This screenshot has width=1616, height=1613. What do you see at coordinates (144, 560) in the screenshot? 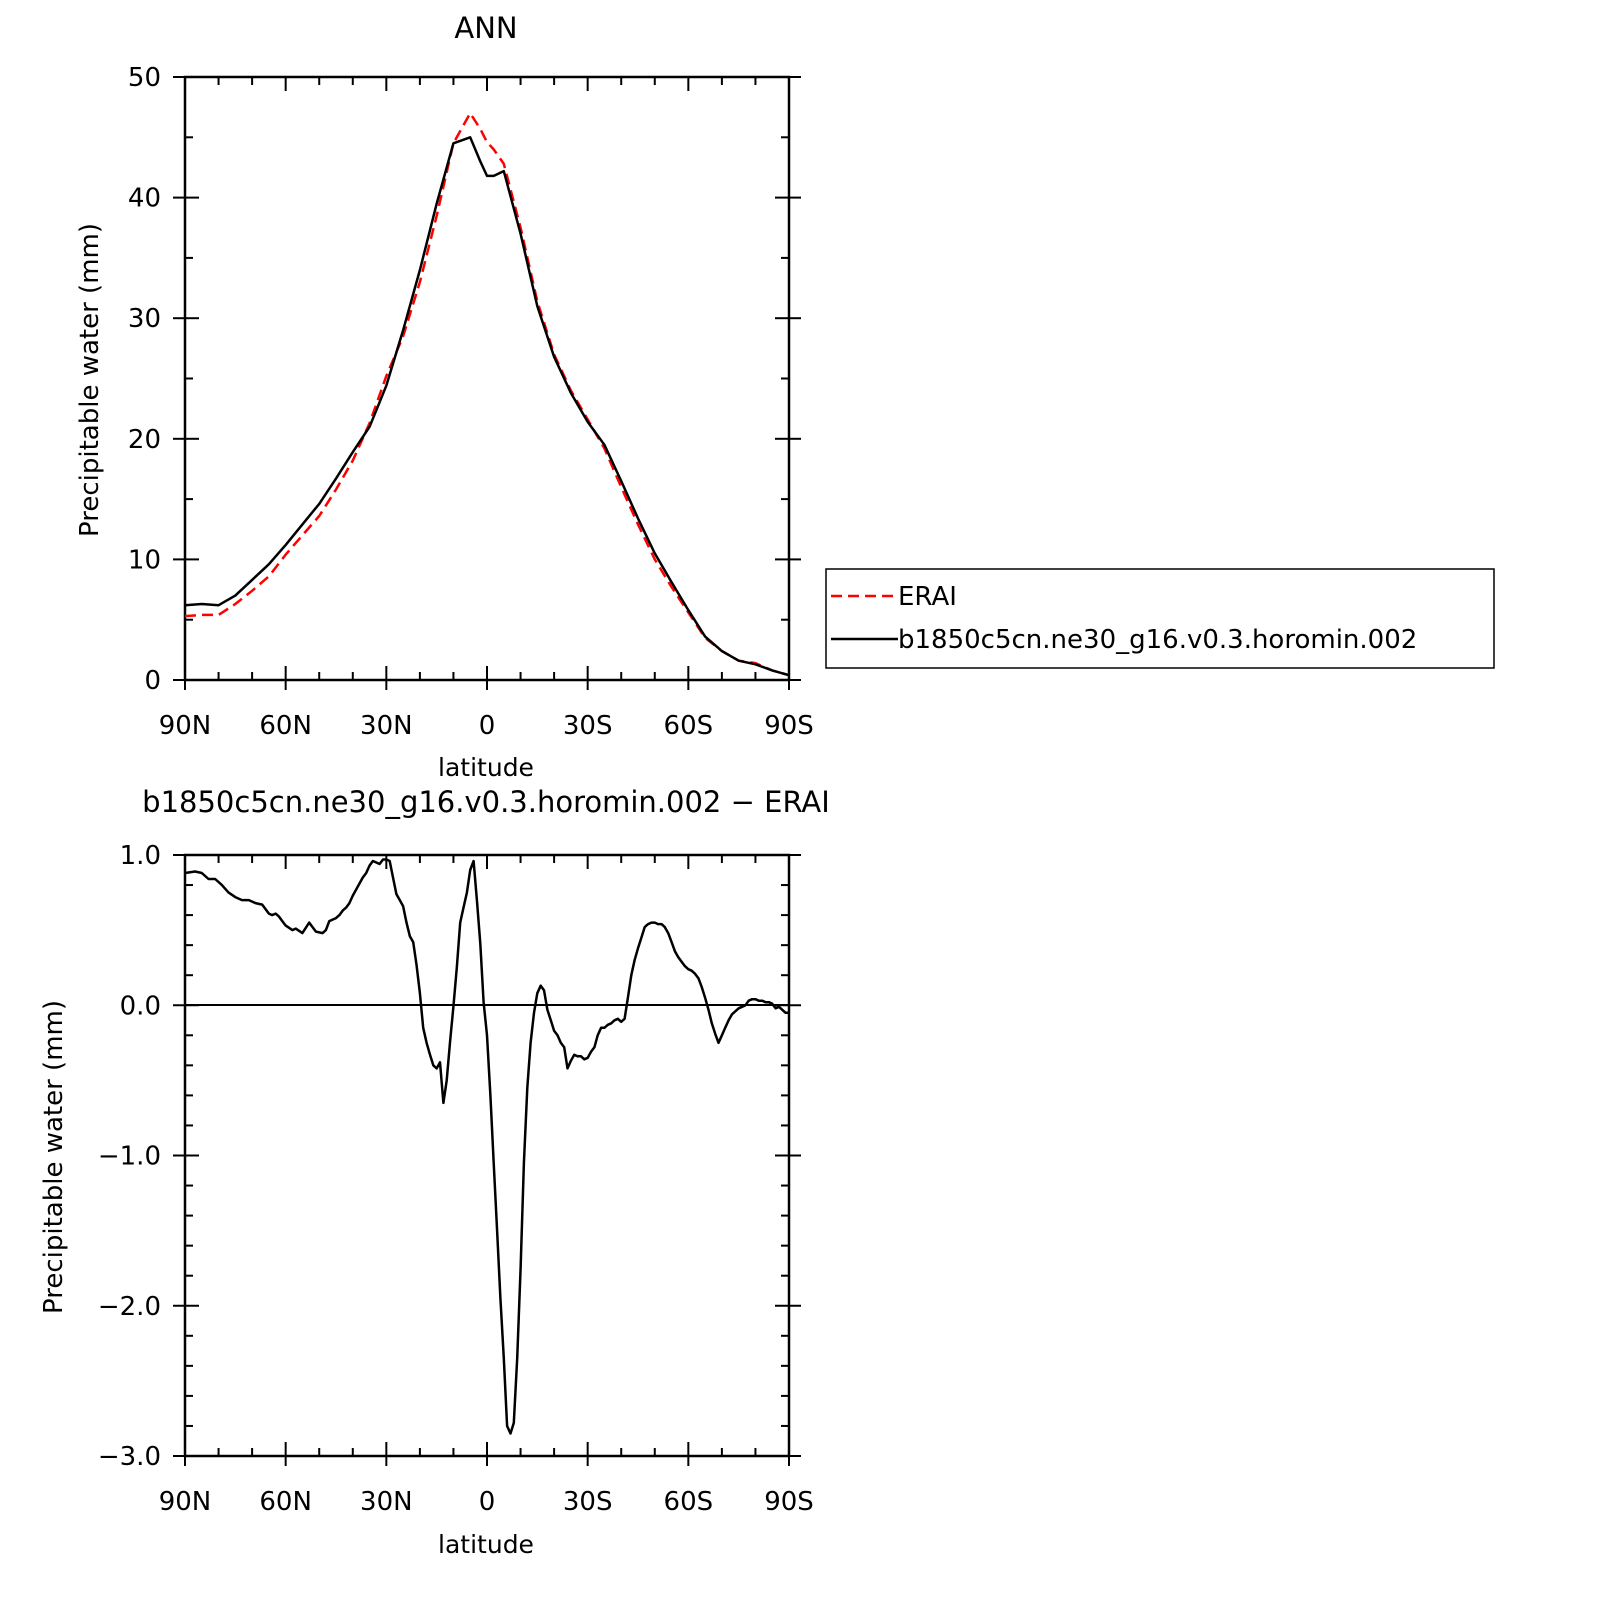
I see `y-tick-label: 10` at bounding box center [144, 560].